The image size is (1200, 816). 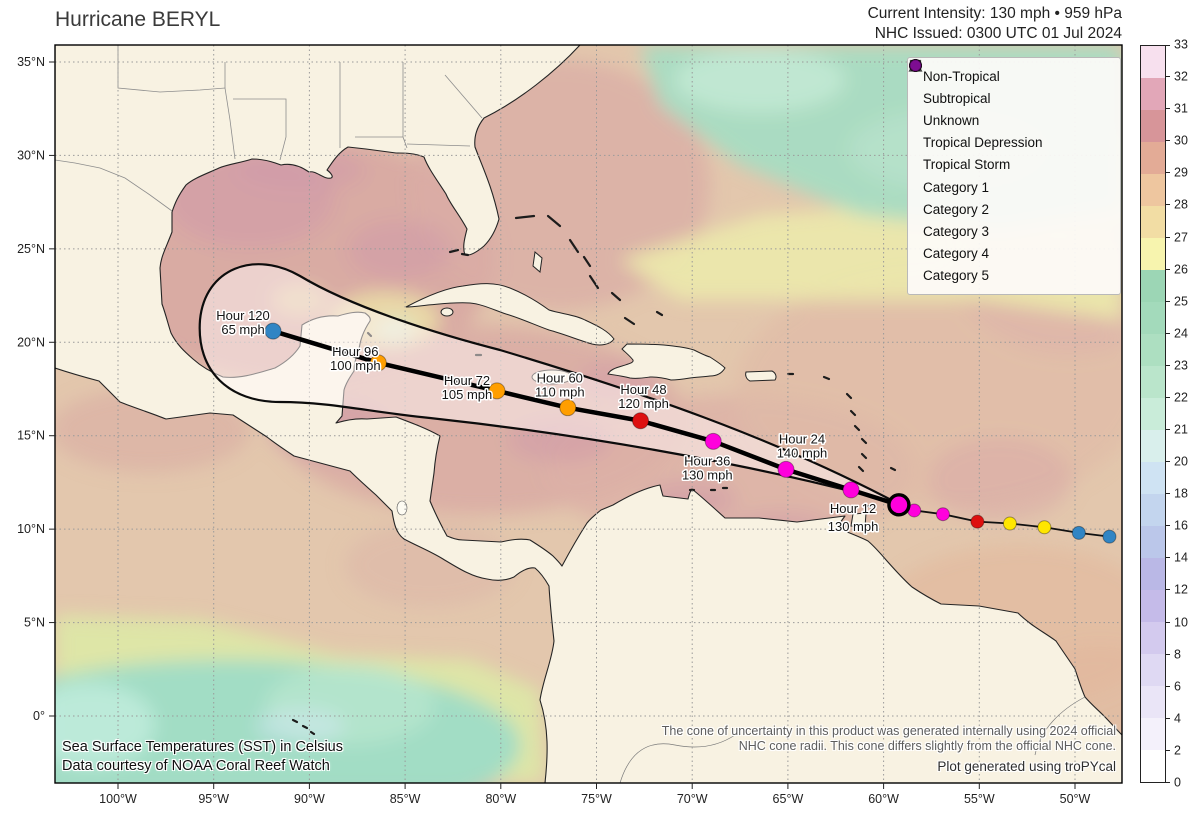 I want to click on y-axis-tick-label: 35°N, so click(x=31, y=62).